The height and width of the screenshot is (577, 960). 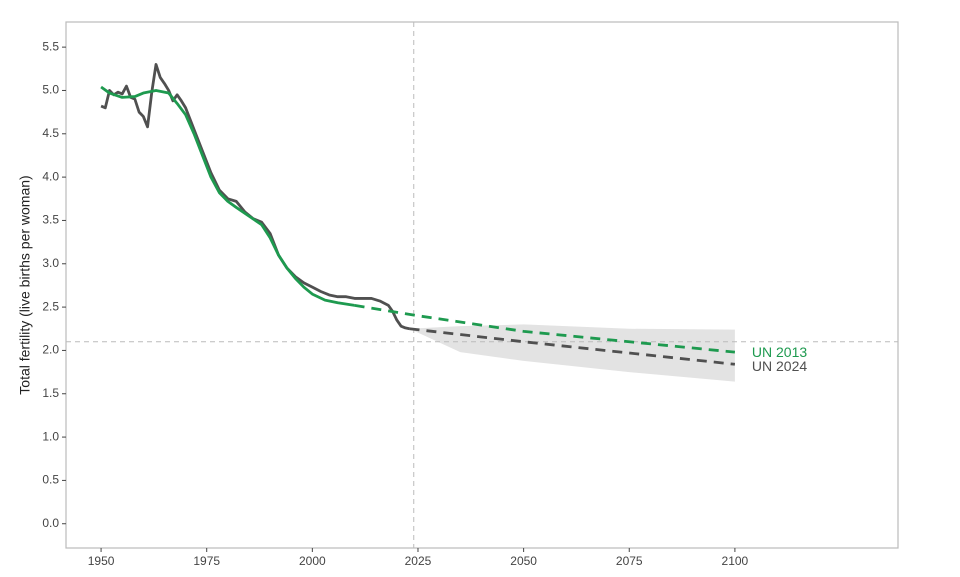 What do you see at coordinates (50, 133) in the screenshot?
I see `y-tick-label: 4.5` at bounding box center [50, 133].